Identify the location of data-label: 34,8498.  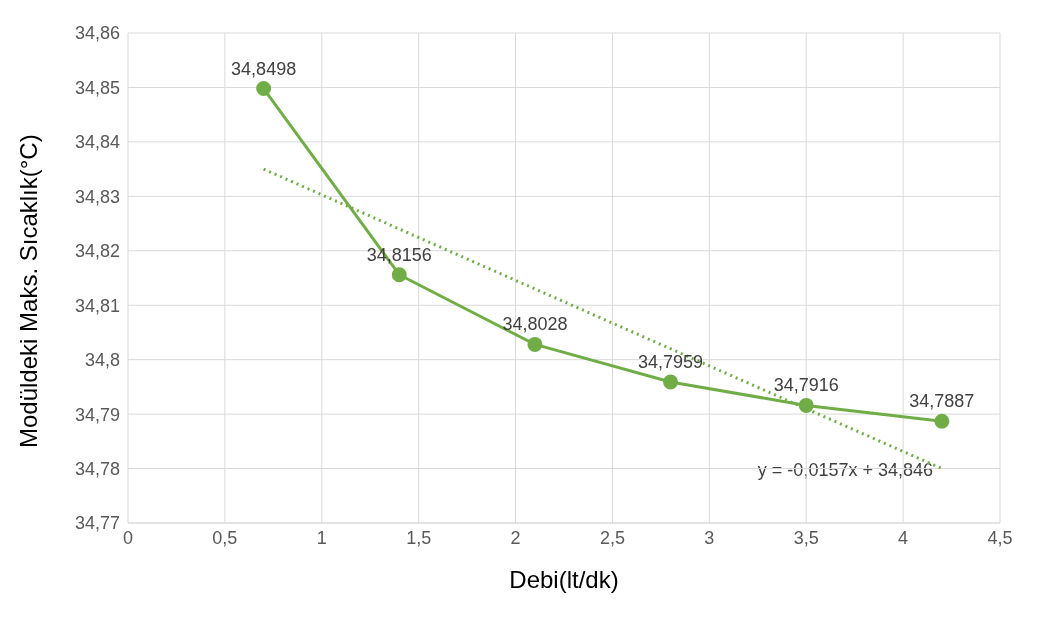
(264, 68).